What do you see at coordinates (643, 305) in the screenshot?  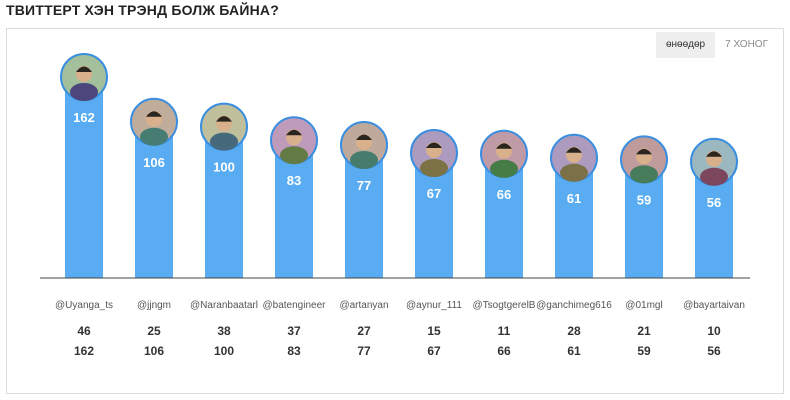 I see `username-label: @01mgl` at bounding box center [643, 305].